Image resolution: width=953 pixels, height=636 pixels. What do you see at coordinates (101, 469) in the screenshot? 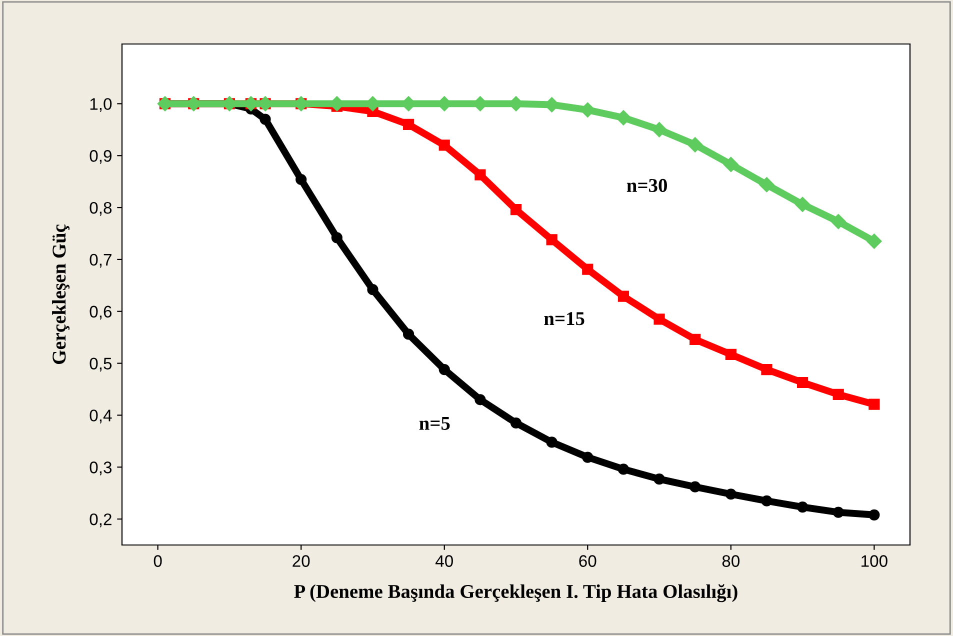
I see `y-tick-label: 0,3` at bounding box center [101, 469].